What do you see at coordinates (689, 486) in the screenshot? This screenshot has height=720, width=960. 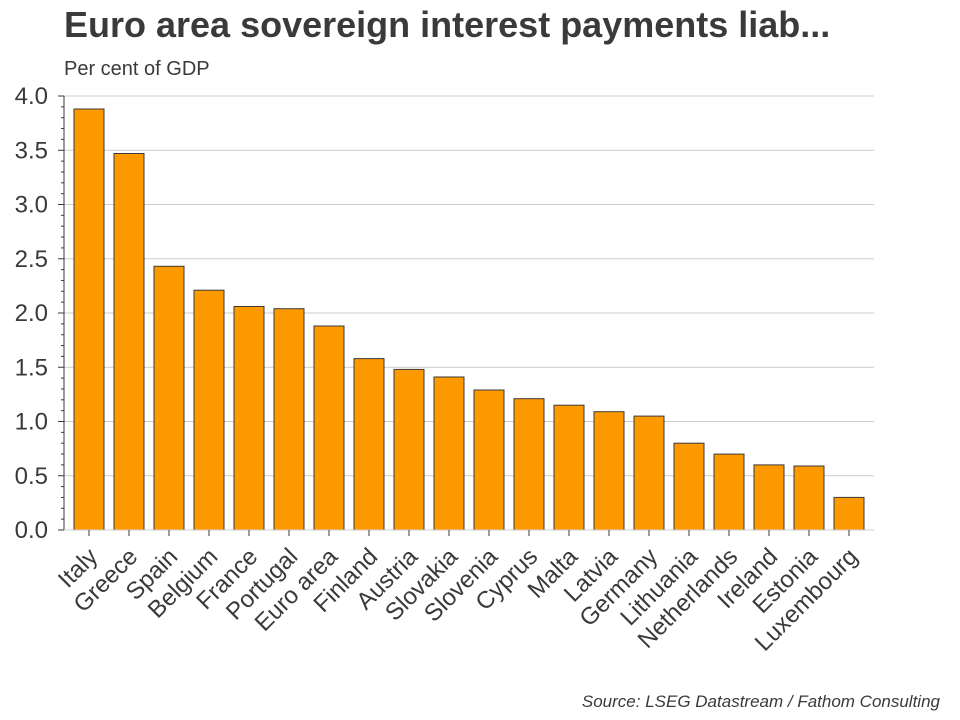 I see `bar-lithuania` at bounding box center [689, 486].